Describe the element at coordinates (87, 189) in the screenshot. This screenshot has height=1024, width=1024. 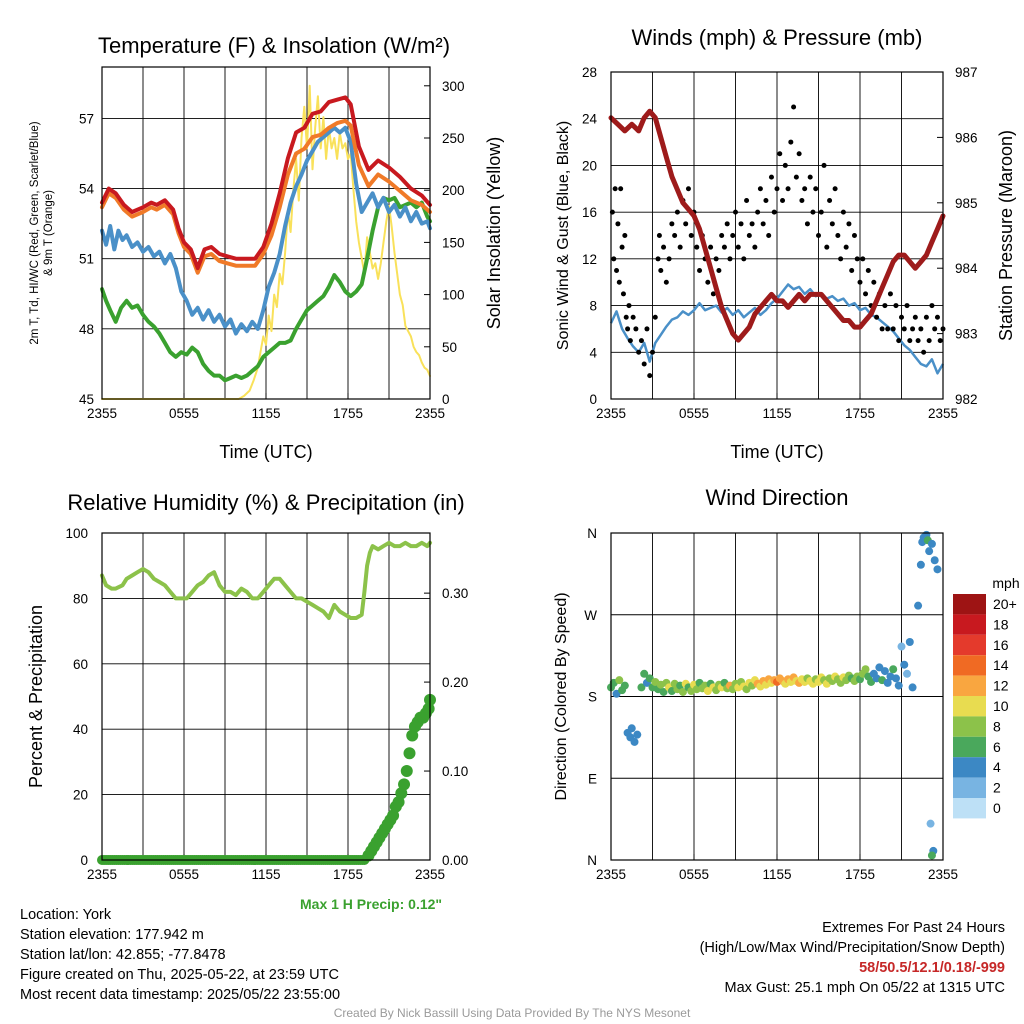
I see `y-tick-label-left: 54` at that location.